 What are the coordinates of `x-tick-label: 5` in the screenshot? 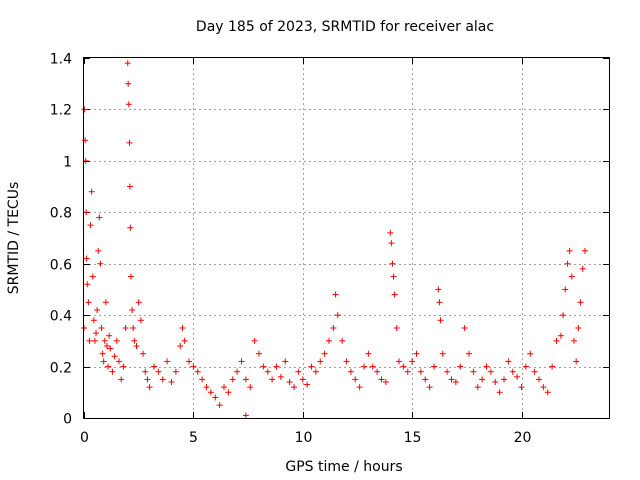 It's located at (193, 438).